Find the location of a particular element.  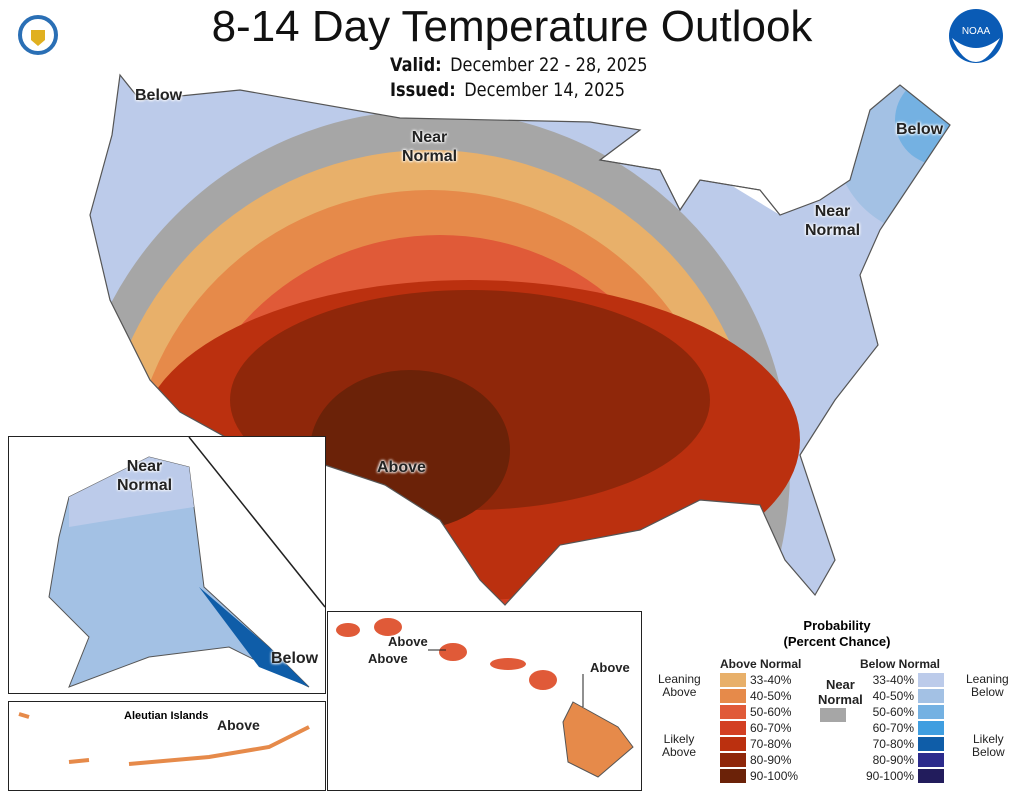

legend-title: Probability is located at coordinates (837, 625).